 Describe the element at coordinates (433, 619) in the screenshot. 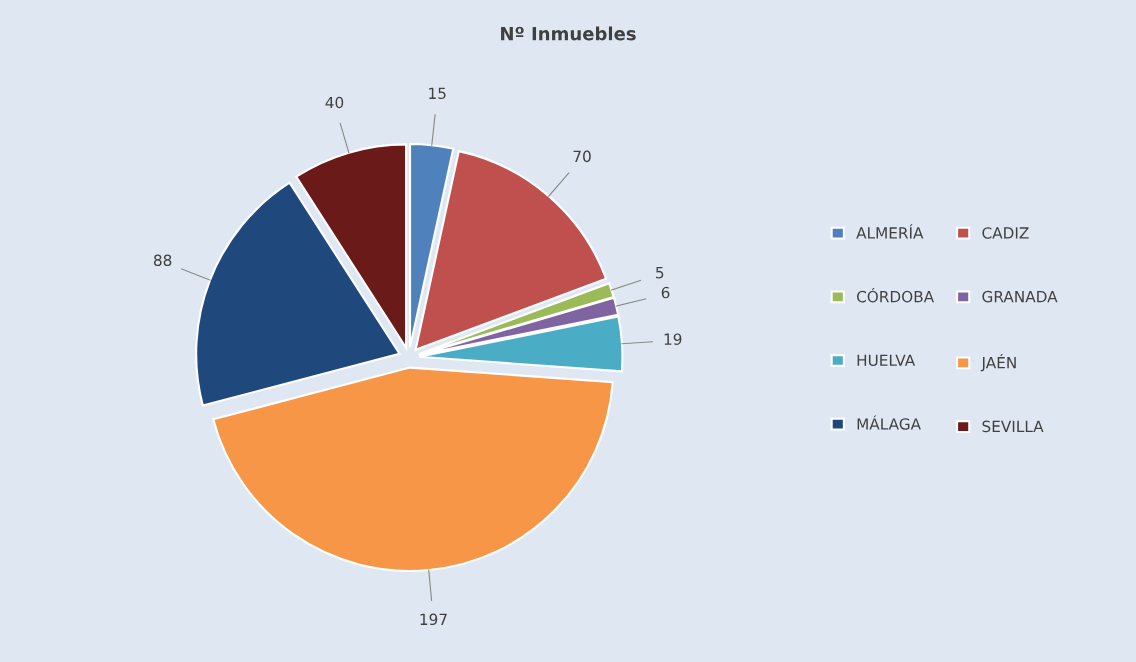

I see `data-label: 197` at that location.